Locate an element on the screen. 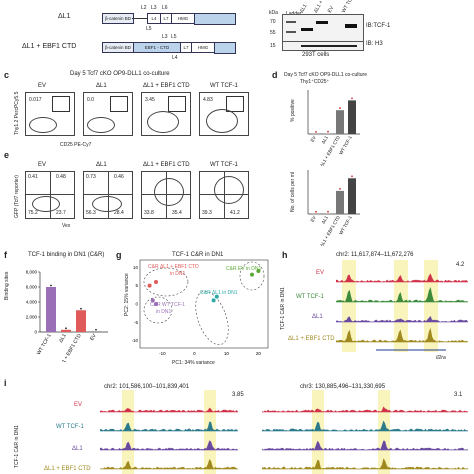 The image size is (474, 474). mw-70: 70 is located at coordinates (273, 22).